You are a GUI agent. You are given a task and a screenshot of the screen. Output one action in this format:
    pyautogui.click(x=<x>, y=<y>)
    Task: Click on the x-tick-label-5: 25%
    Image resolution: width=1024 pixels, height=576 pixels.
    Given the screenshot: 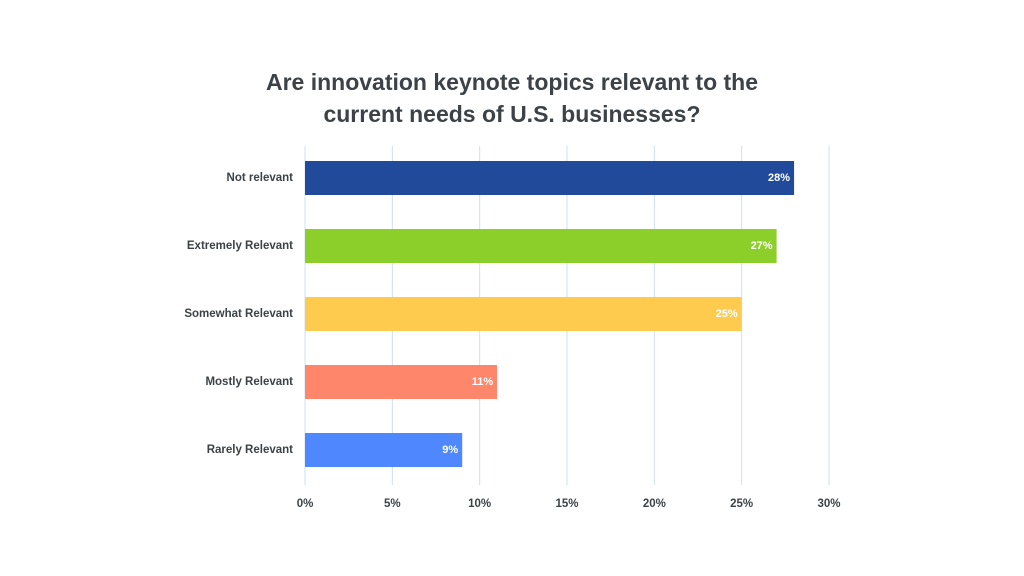 What is the action you would take?
    pyautogui.click(x=741, y=504)
    